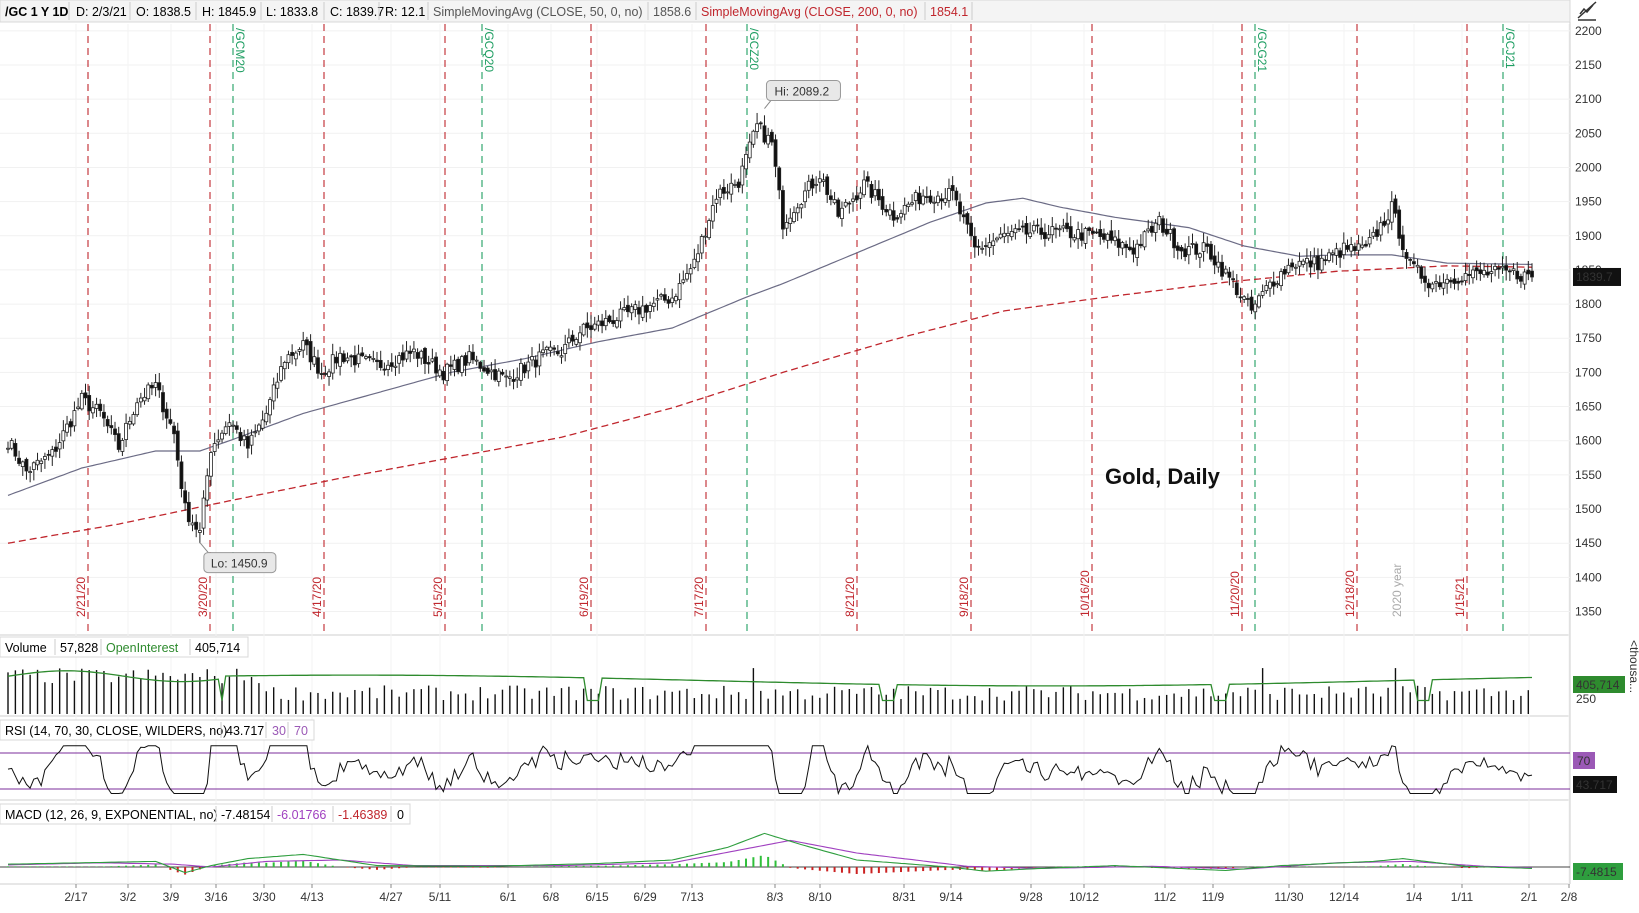 The image size is (1639, 913). Describe the element at coordinates (538, 12) in the screenshot. I see `sma50-label: SimpleMovingAvg (CLOSE, 50, 0, no)` at that location.